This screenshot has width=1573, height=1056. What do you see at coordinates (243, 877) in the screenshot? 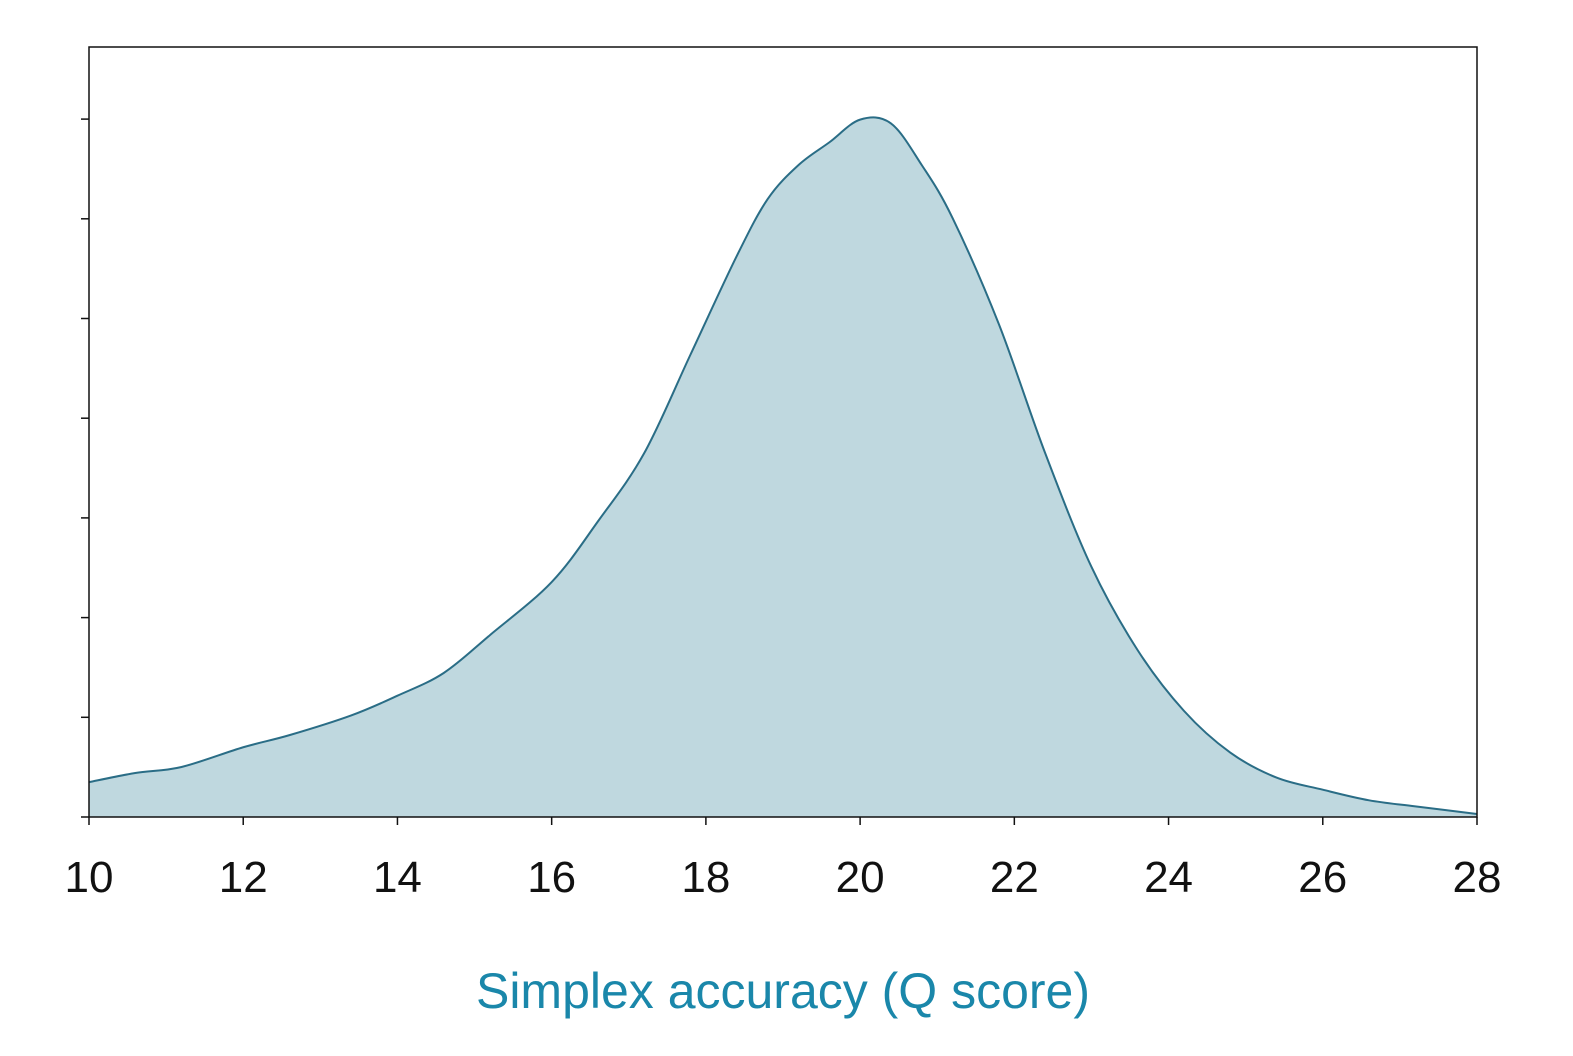
I see `x-tick-label: 12` at bounding box center [243, 877].